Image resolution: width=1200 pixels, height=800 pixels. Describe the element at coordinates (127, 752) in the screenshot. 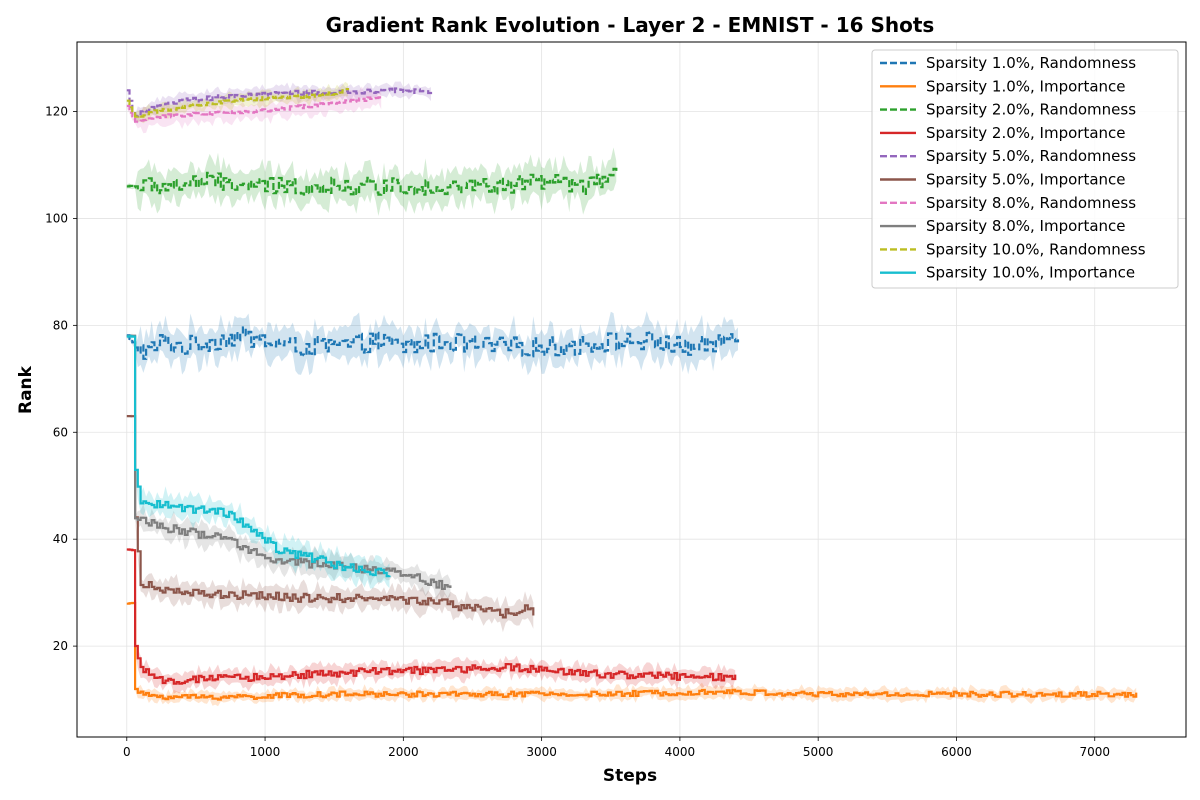

I see `x-tick-label: 0` at that location.